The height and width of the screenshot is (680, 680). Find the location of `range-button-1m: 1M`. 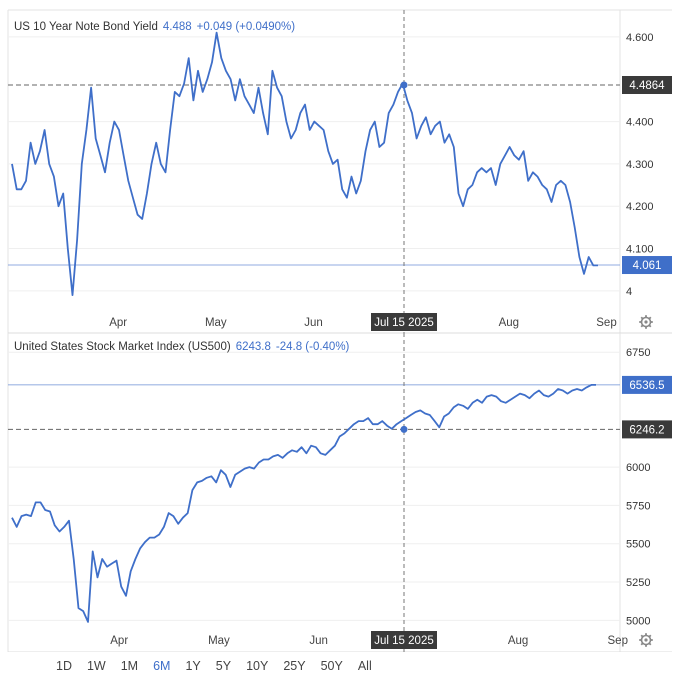

range-button-1m: 1M is located at coordinates (129, 666).